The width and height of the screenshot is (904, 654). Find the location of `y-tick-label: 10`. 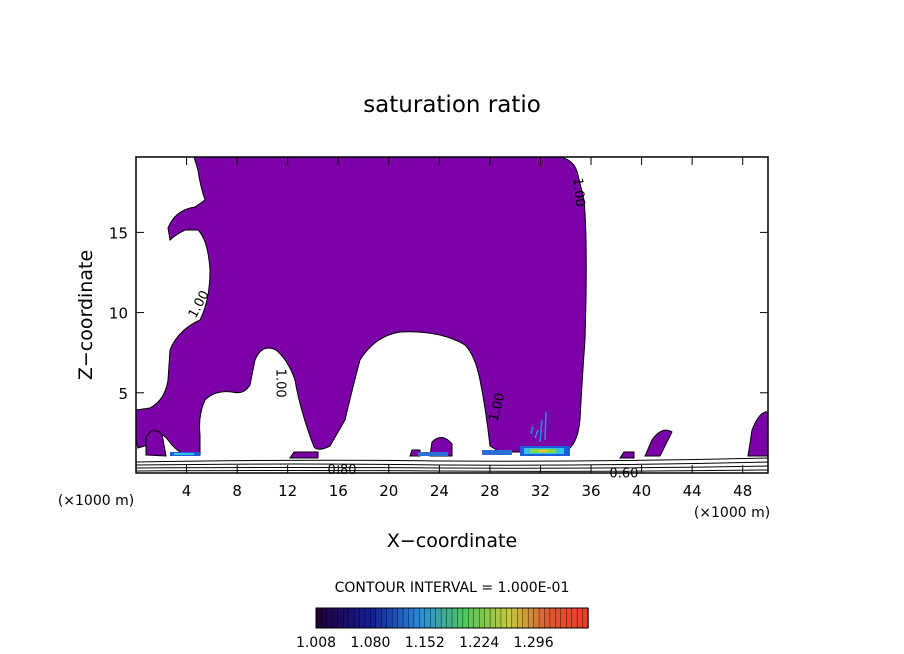

y-tick-label: 10 is located at coordinates (118, 314).